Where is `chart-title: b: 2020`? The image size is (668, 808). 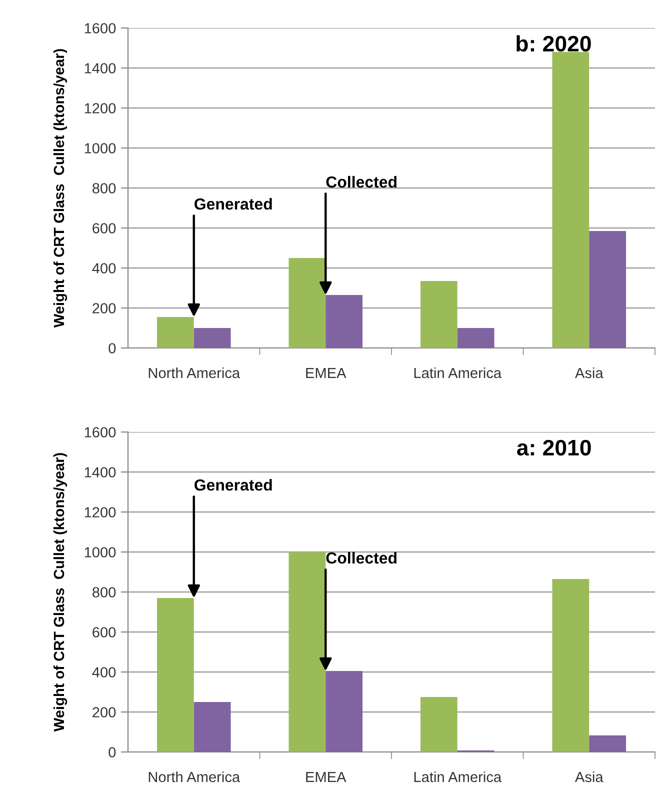
chart-title: b: 2020 is located at coordinates (553, 43).